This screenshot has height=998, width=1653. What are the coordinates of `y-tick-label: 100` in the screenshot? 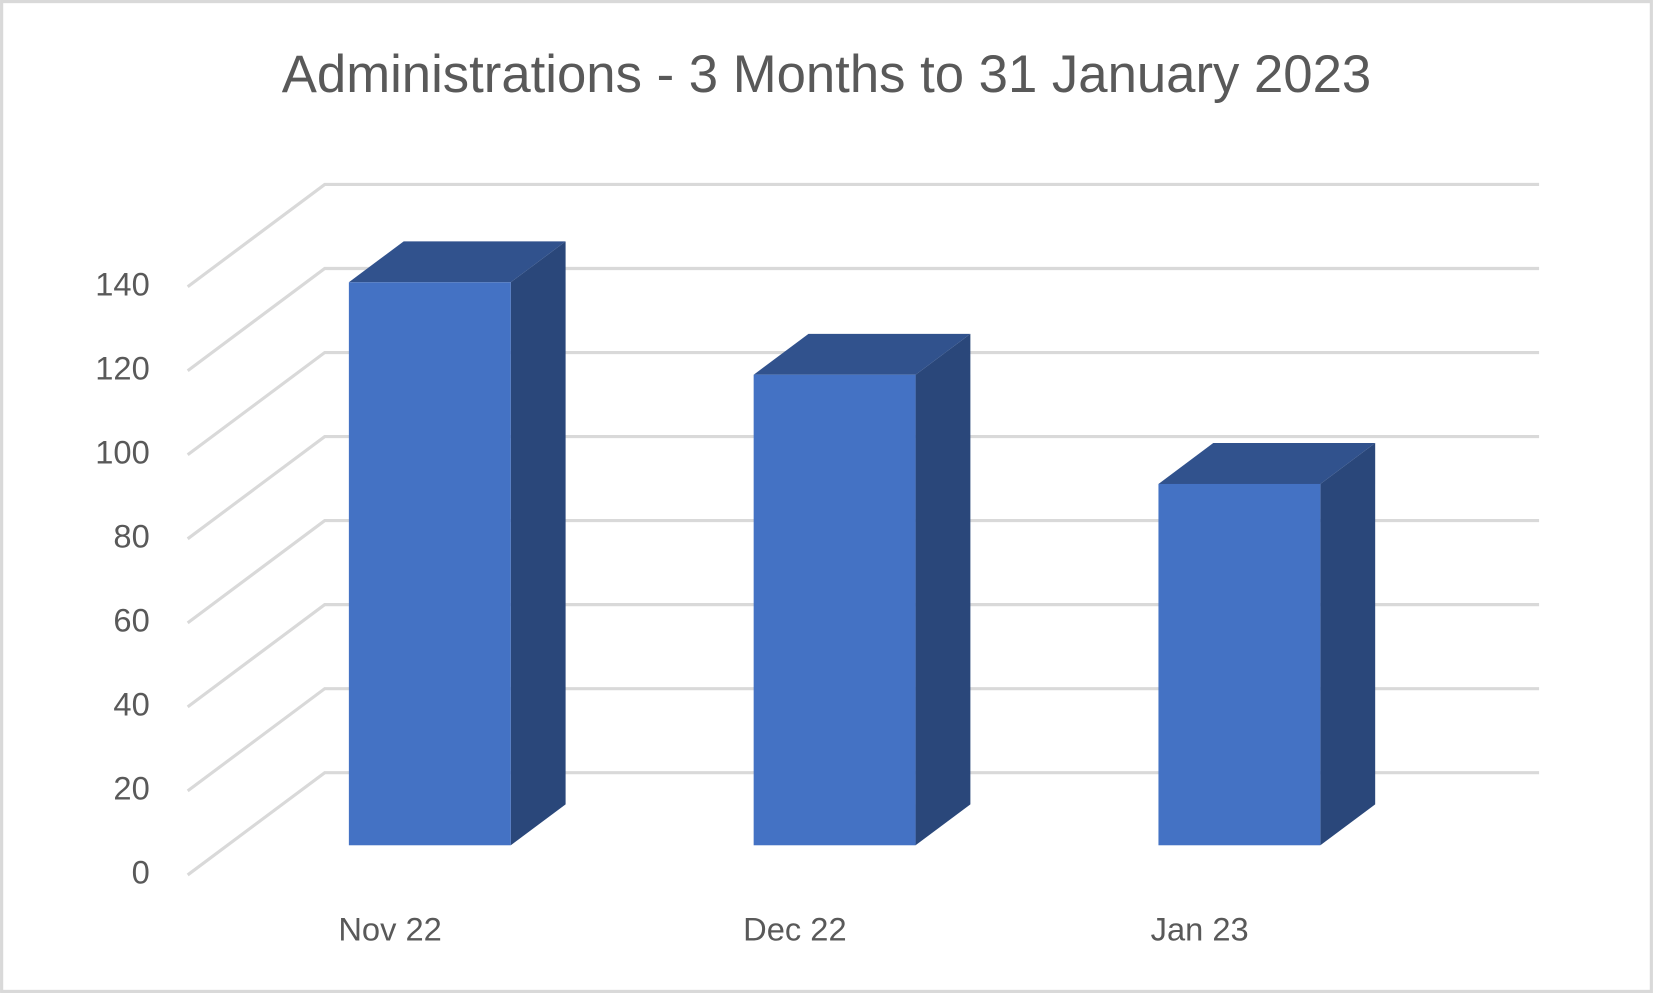 It's located at (122, 451).